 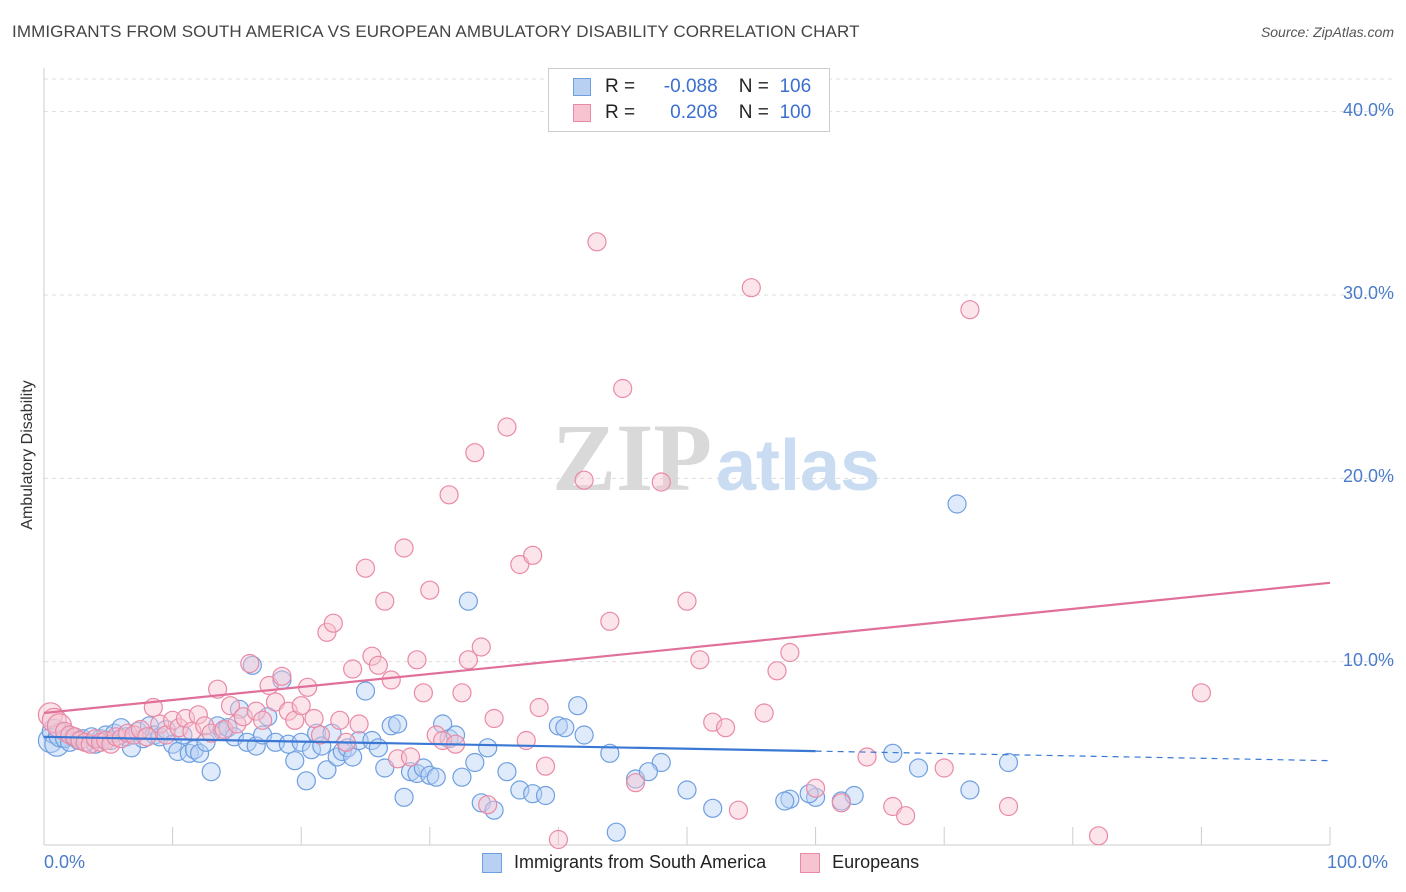 I want to click on watermark-zip: ZIP, so click(x=632, y=457).